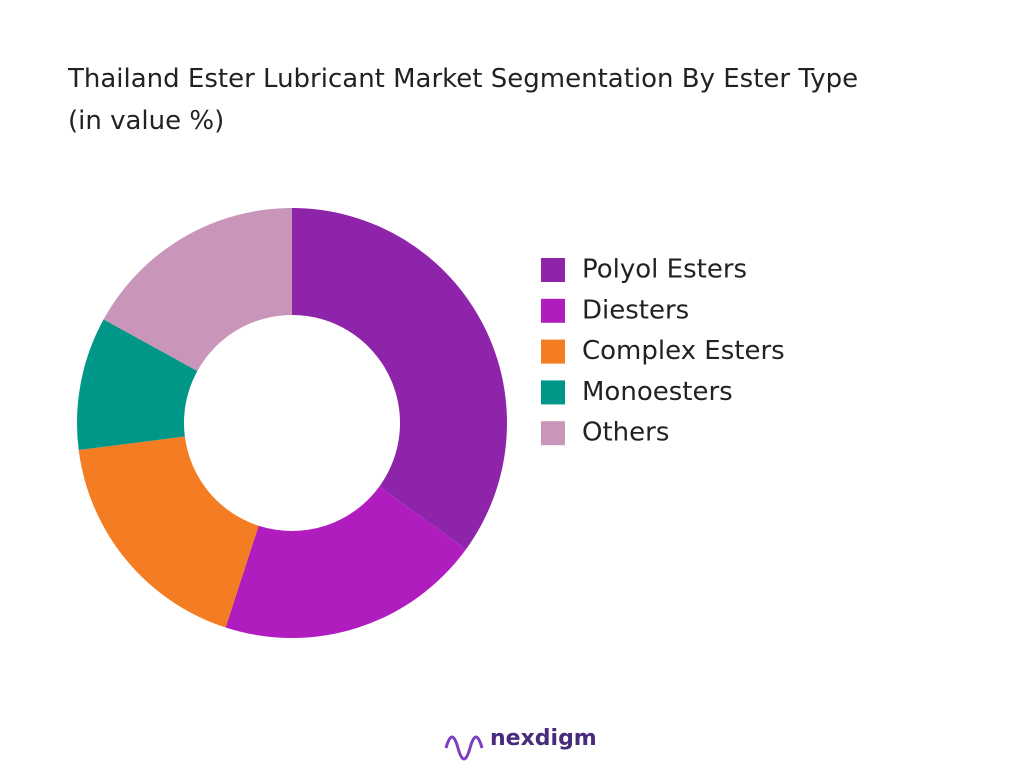 The height and width of the screenshot is (768, 1024). What do you see at coordinates (657, 392) in the screenshot?
I see `legend-label: Monoesters` at bounding box center [657, 392].